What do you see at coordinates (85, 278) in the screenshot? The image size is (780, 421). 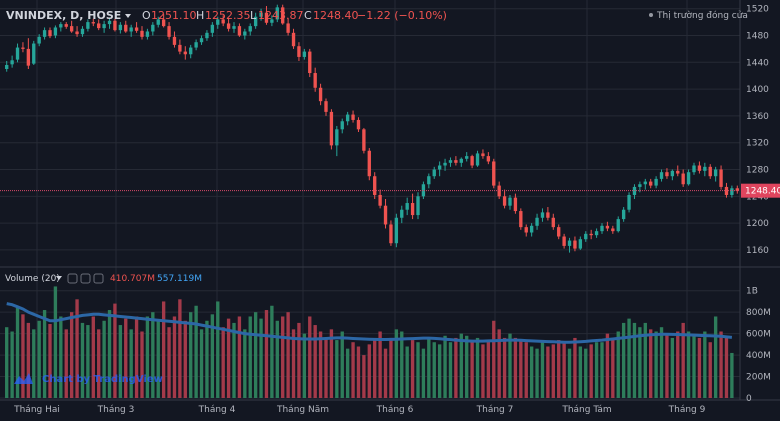 I see `settings-icon` at bounding box center [85, 278].